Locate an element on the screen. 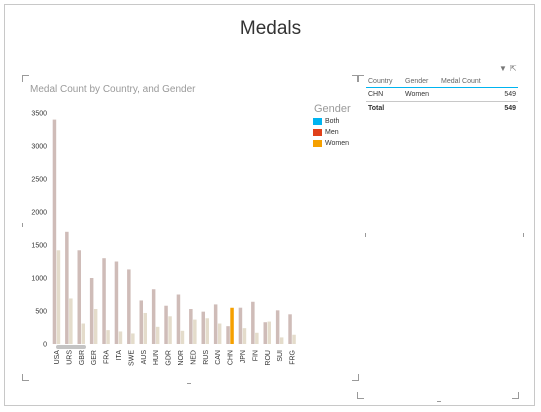 This screenshot has height=412, width=541. legend-item-both: Both is located at coordinates (326, 121).